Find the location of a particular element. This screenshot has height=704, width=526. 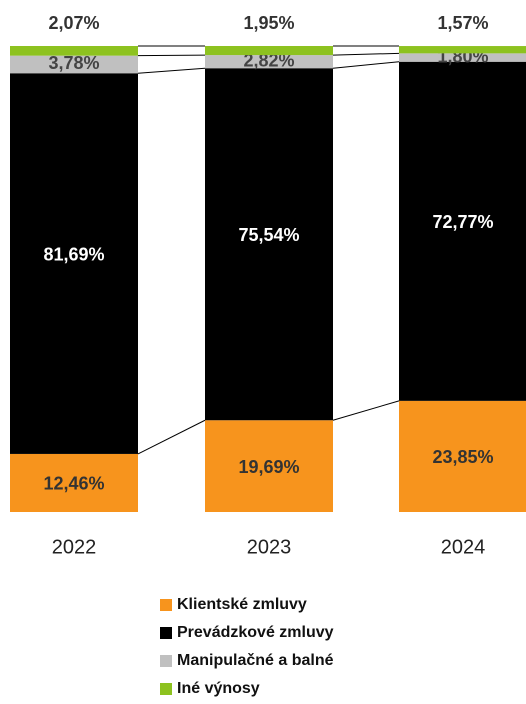

legend-label: Iné výnosy is located at coordinates (218, 688).